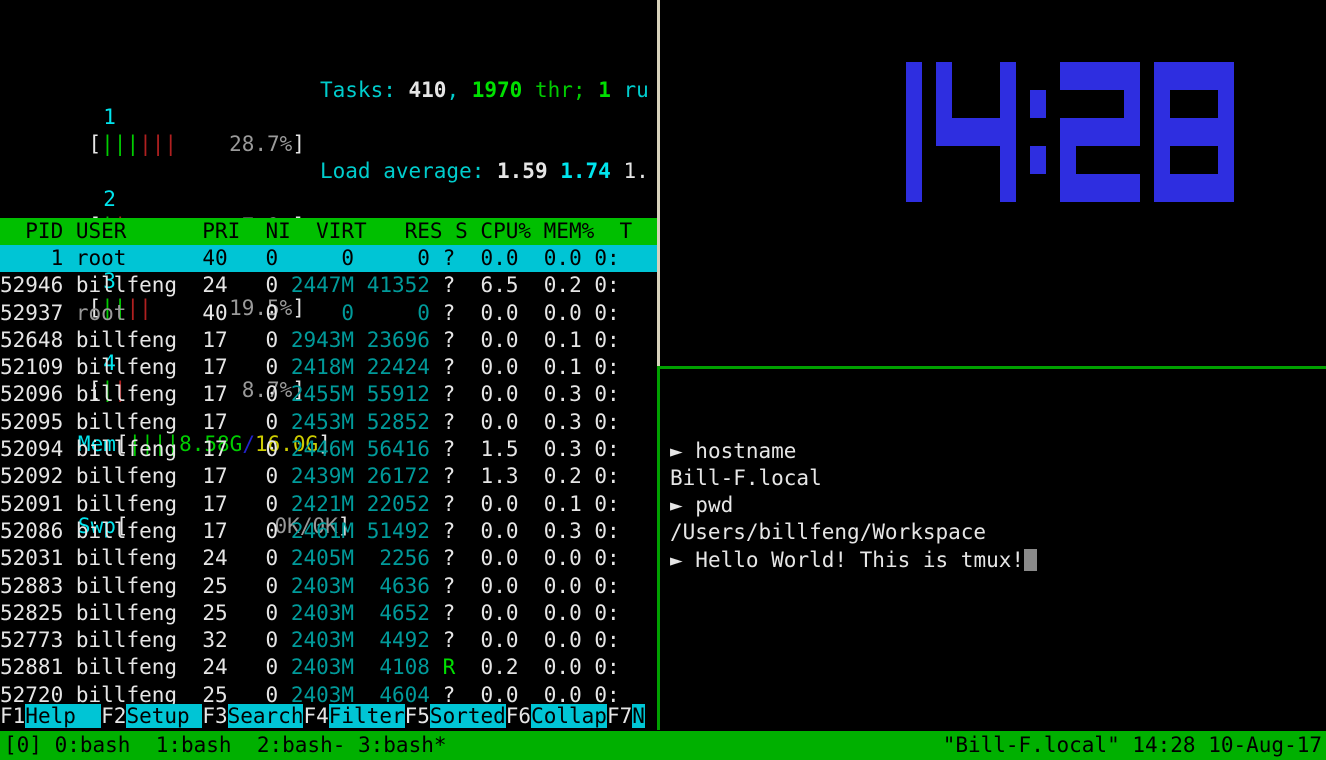  Describe the element at coordinates (417, 716) in the screenshot. I see `fkey-number-f5: F5` at that location.